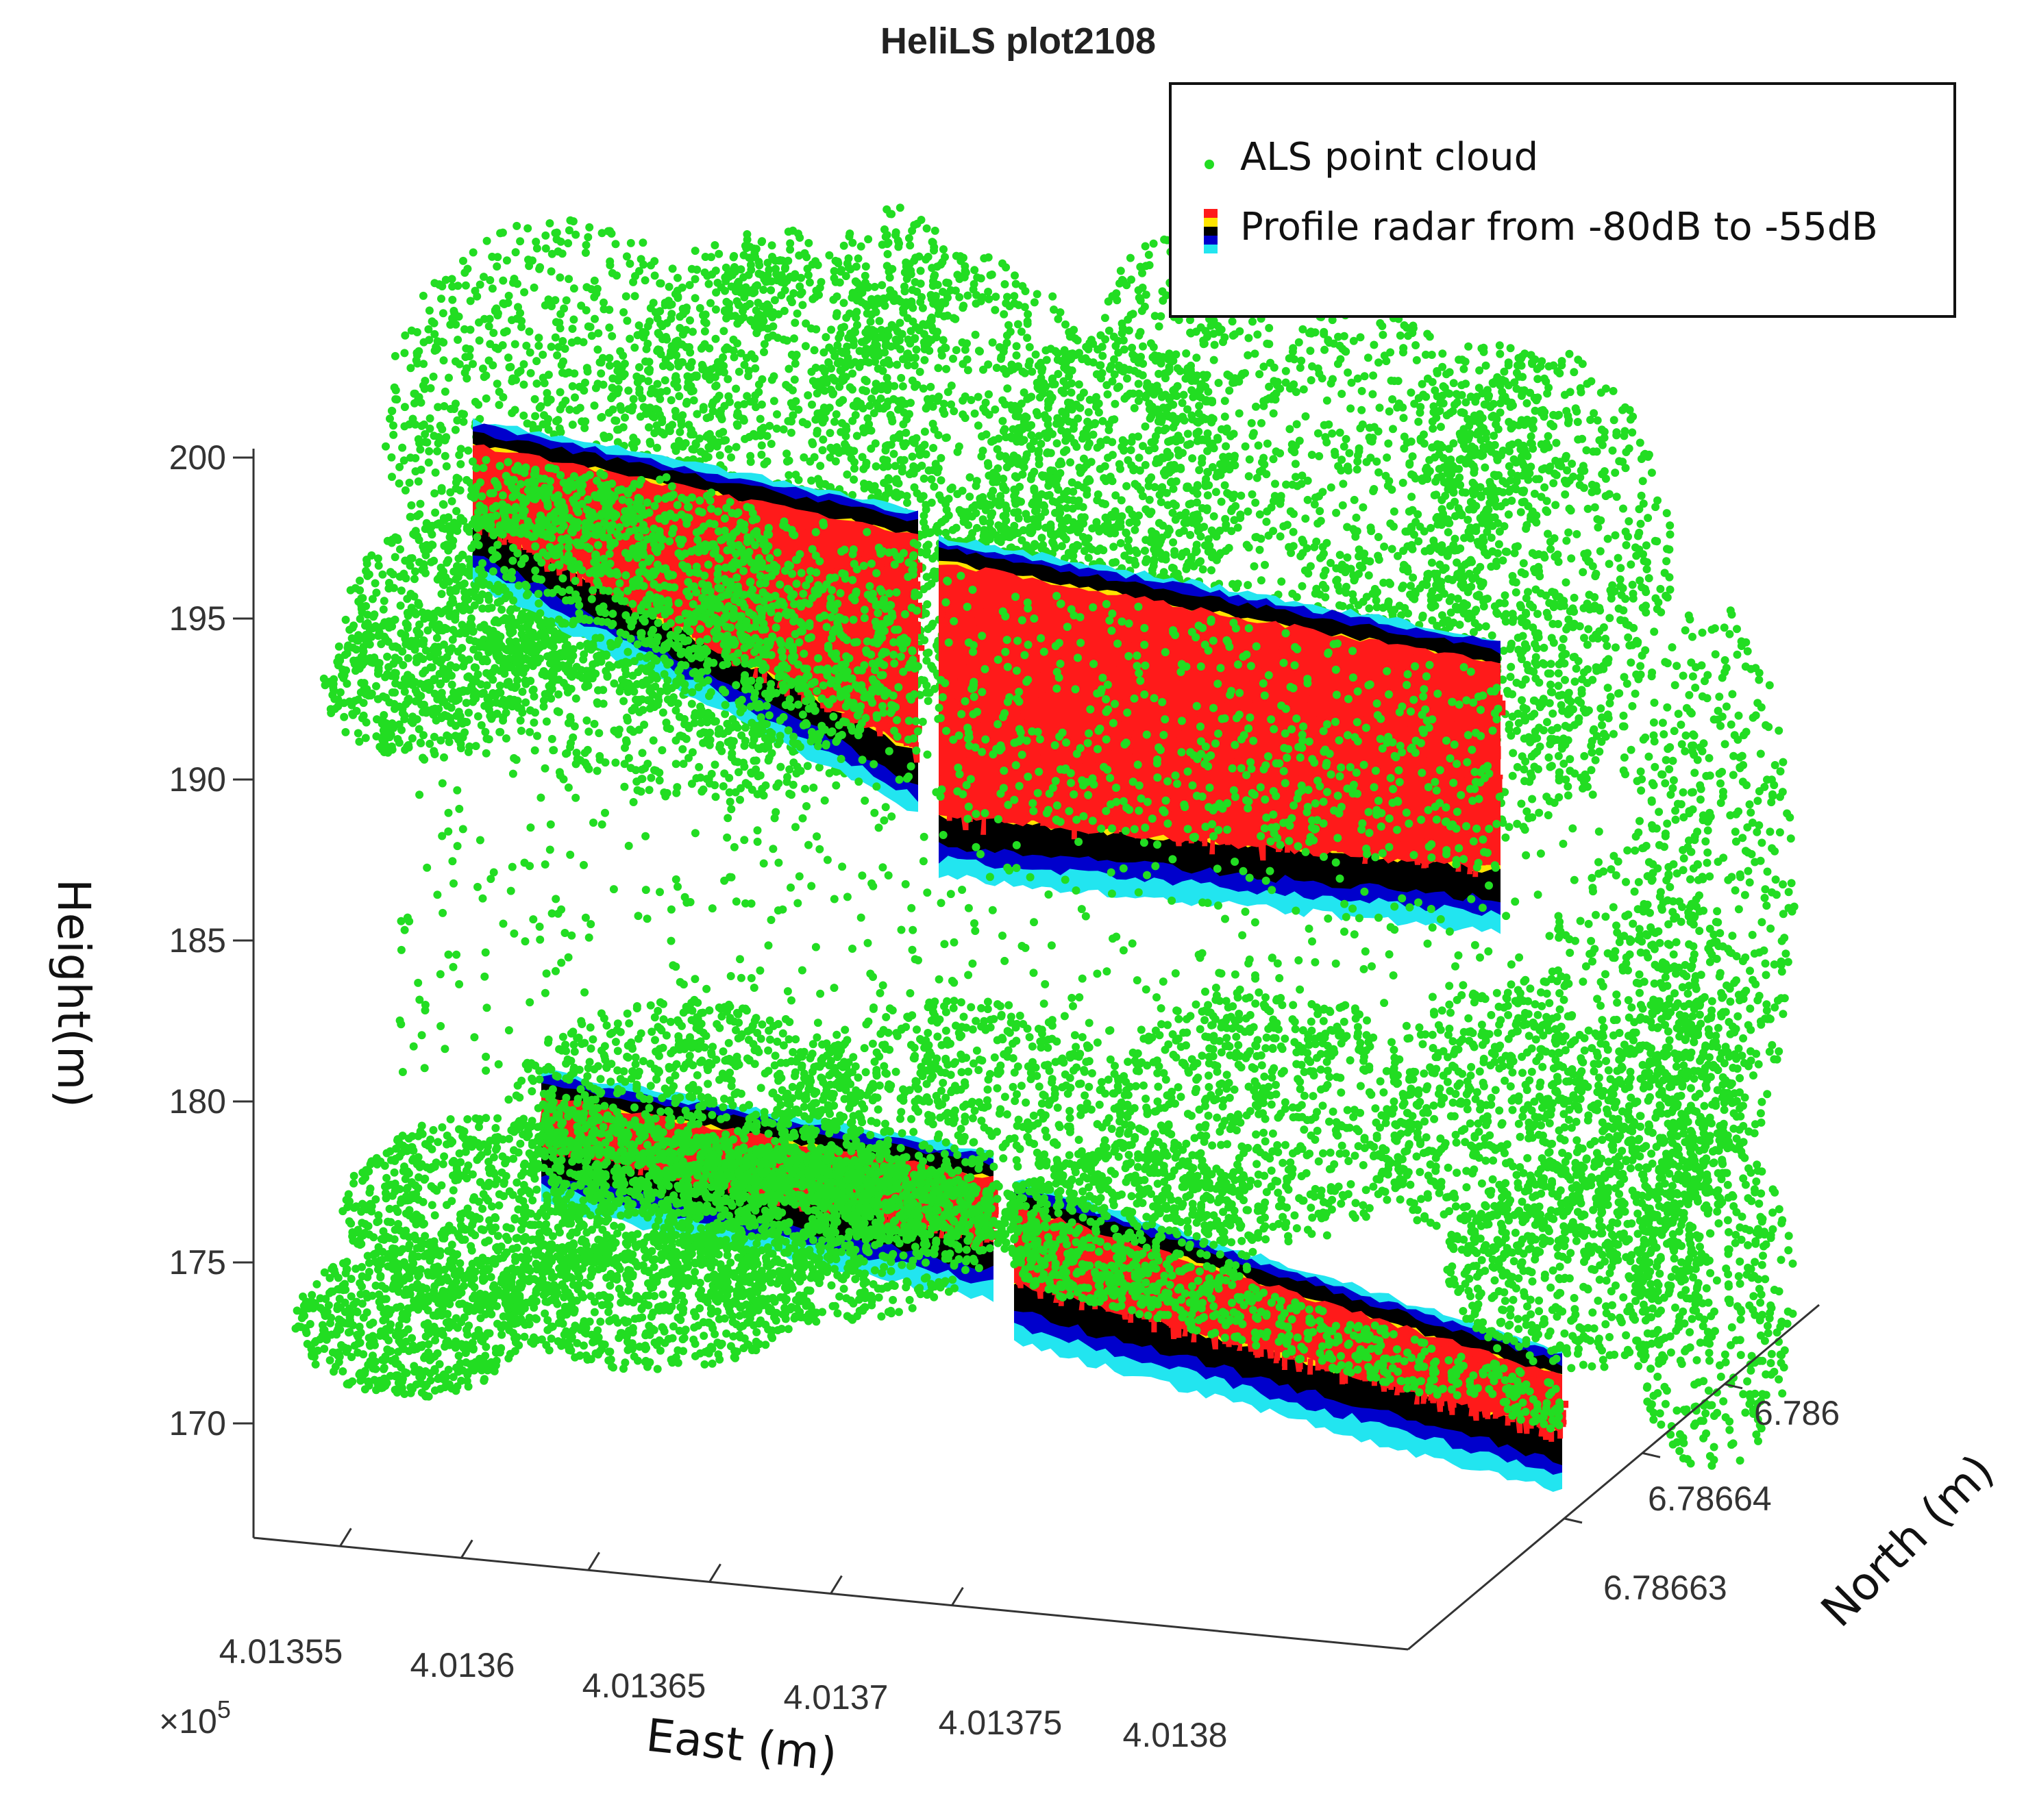 This screenshot has height=1820, width=2037. I want to click on z-ticks: 170 175 180 185 190 195 200, so click(211, 940).